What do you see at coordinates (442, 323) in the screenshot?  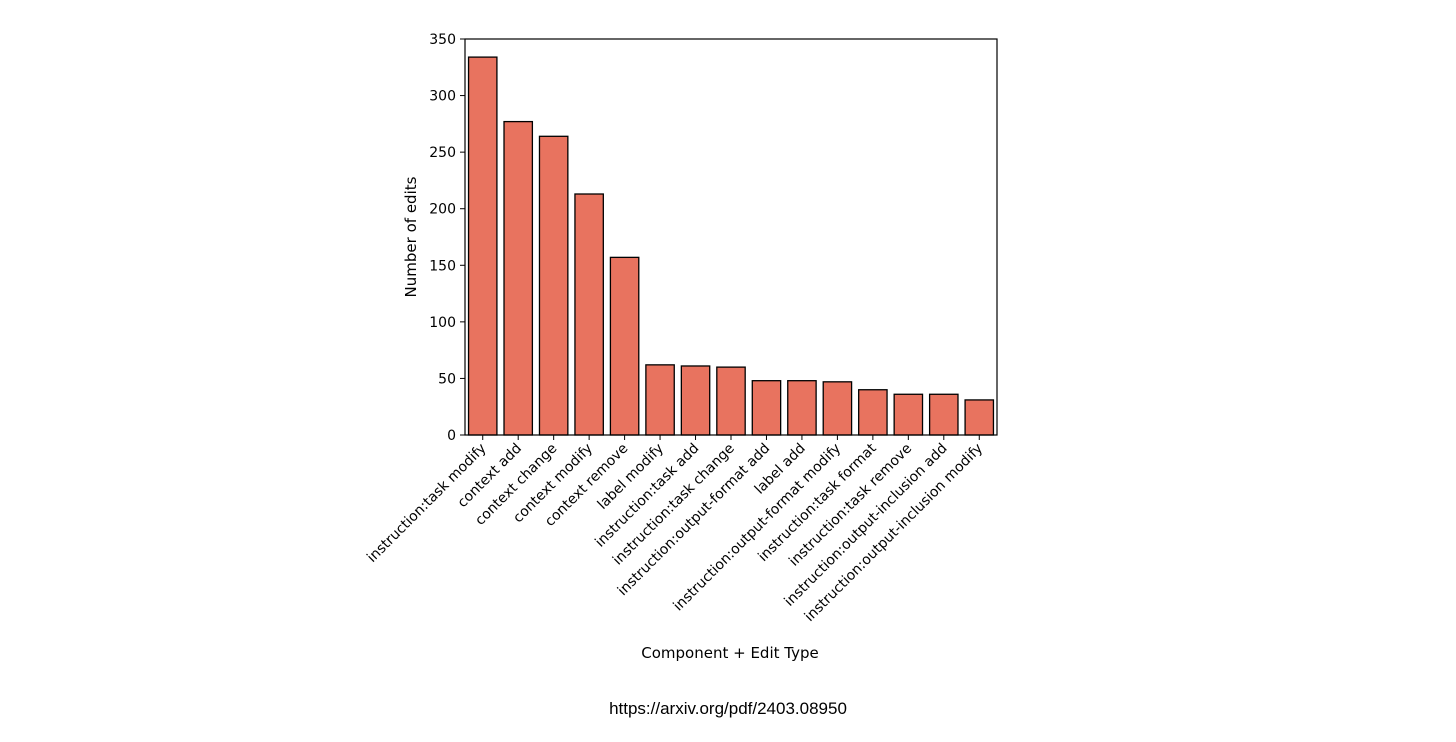 I see `y-tick-label-2: 100` at bounding box center [442, 323].